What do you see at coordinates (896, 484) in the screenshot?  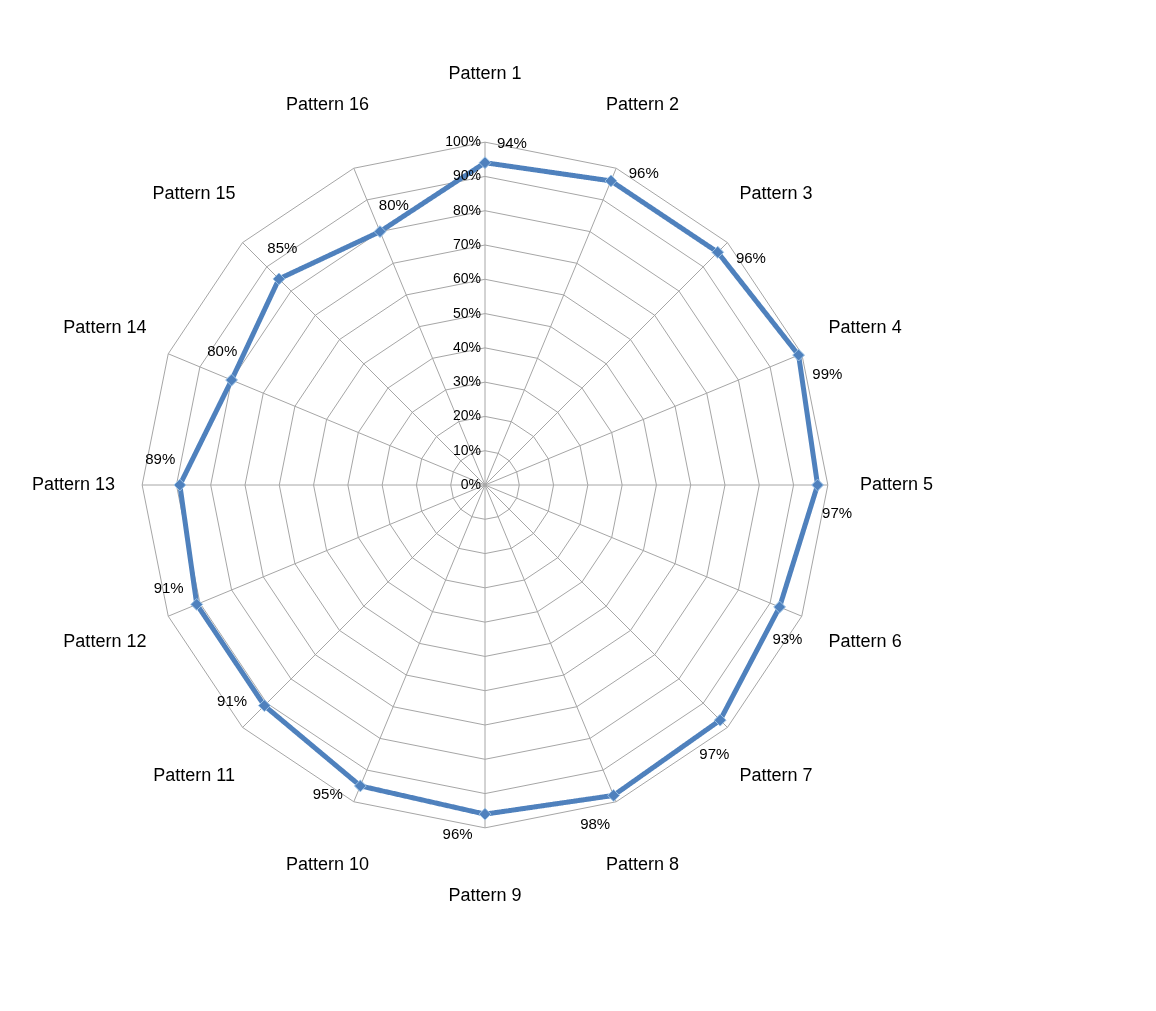 I see `spoke-label: Pattern 5` at bounding box center [896, 484].